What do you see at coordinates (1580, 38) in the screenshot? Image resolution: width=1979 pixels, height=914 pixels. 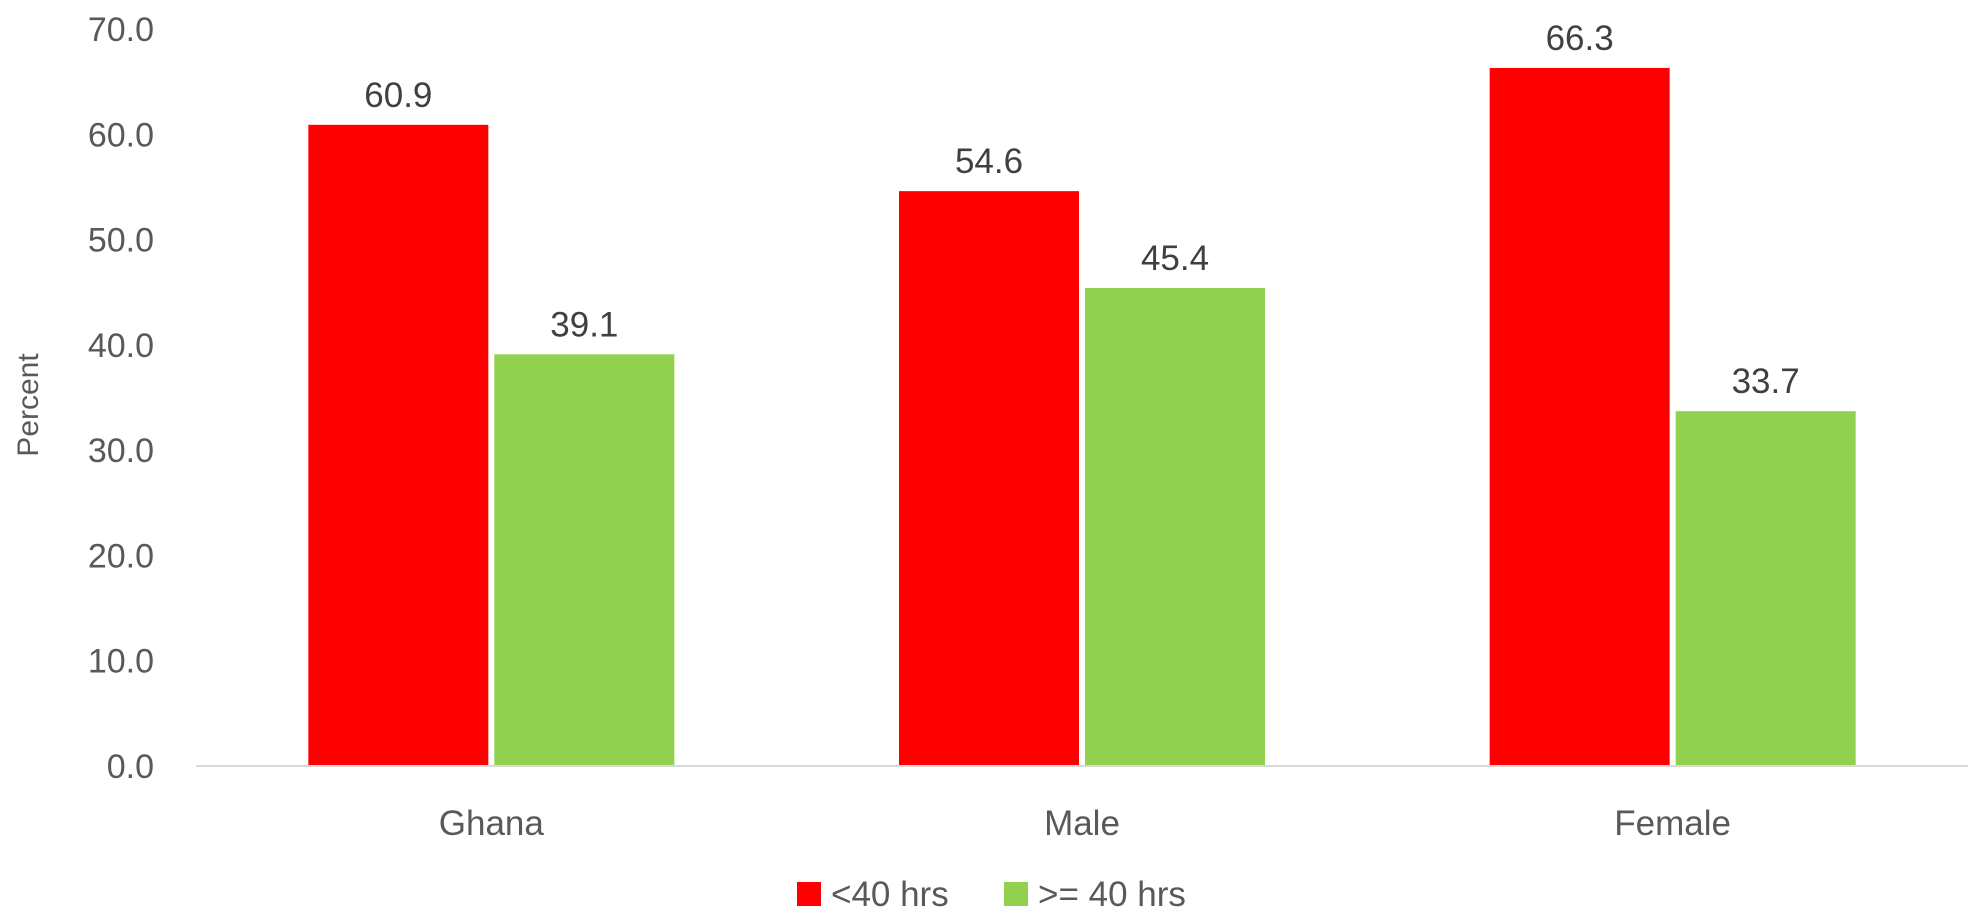 I see `data-label: 66.3` at bounding box center [1580, 38].